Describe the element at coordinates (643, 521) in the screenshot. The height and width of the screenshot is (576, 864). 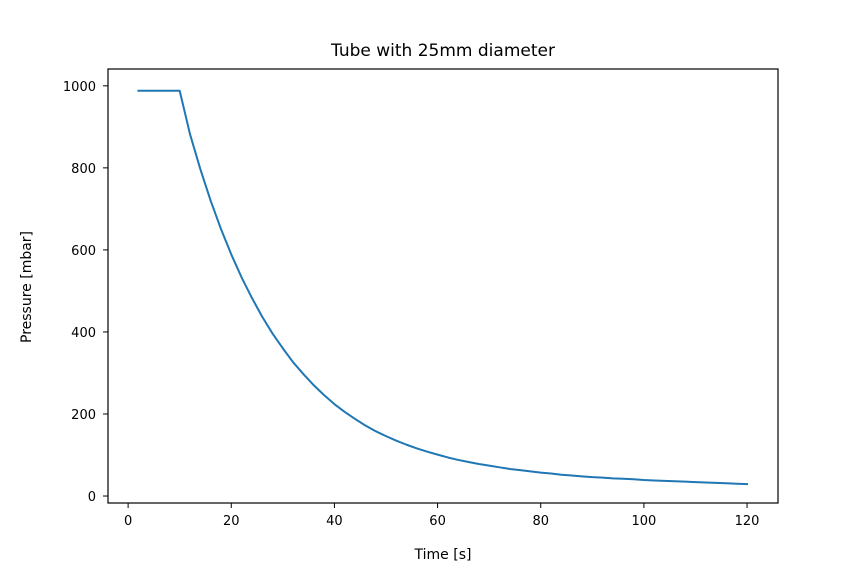
I see `x-tick-label: 100` at that location.